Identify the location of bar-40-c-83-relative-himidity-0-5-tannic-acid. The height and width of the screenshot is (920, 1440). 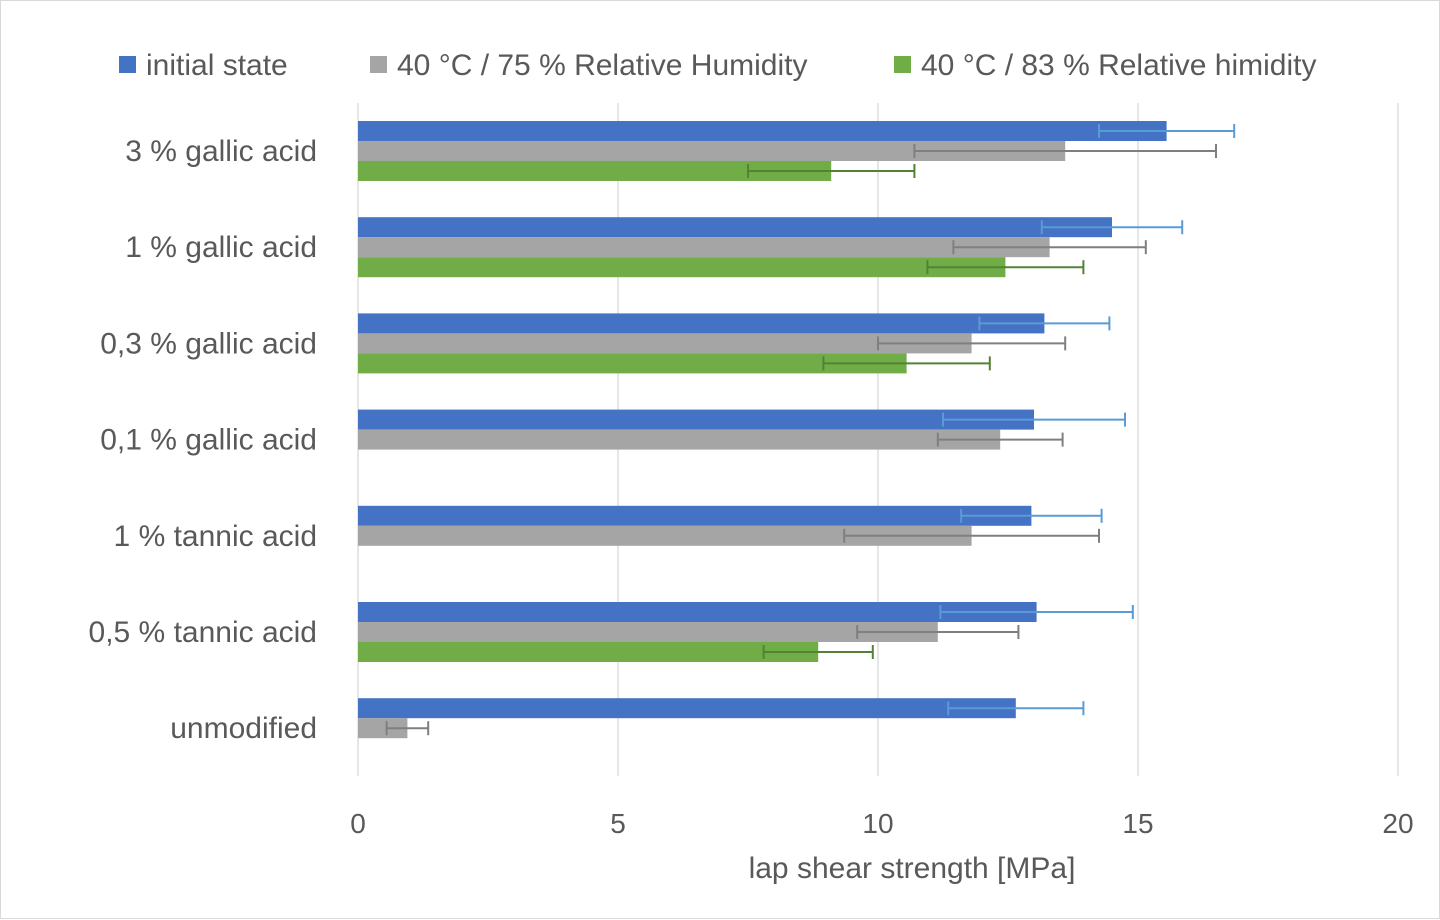
(588, 652).